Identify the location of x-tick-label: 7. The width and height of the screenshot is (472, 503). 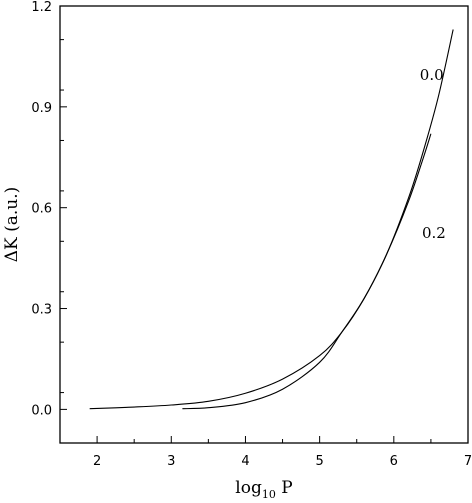
(468, 461).